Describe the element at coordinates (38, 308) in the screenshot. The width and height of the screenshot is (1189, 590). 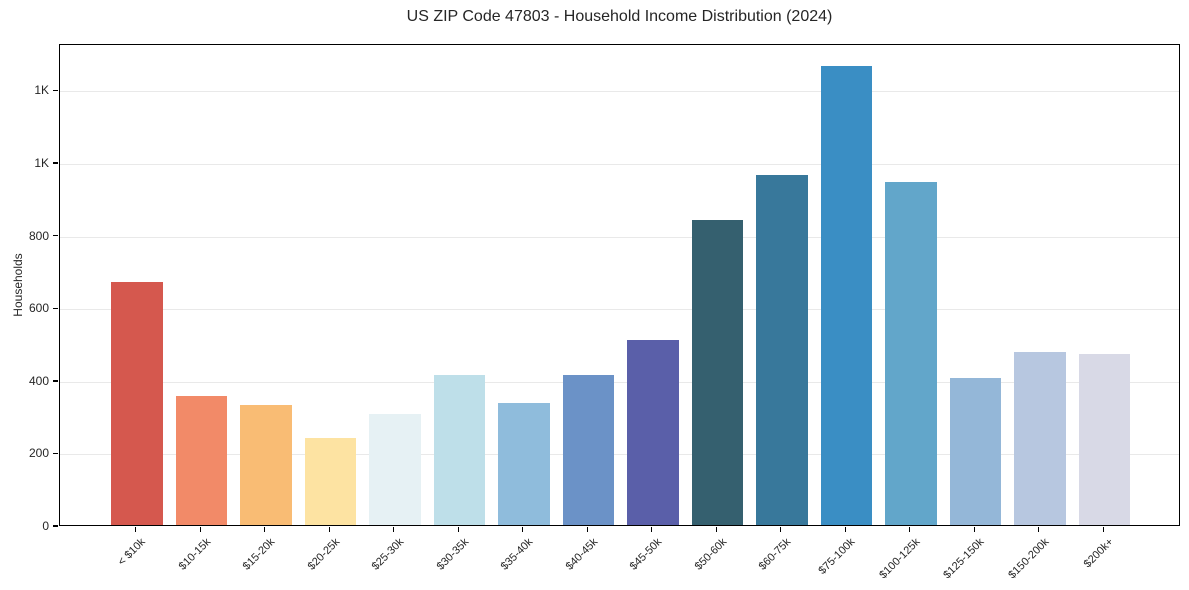
I see `y-tick-label: 600` at that location.